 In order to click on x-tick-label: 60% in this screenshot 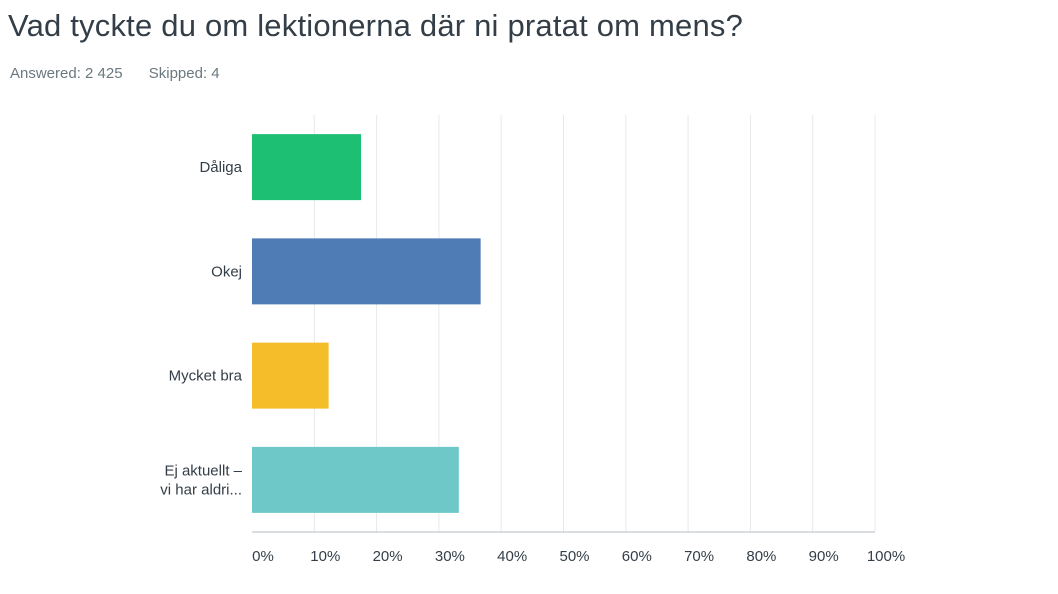, I will do `click(637, 556)`.